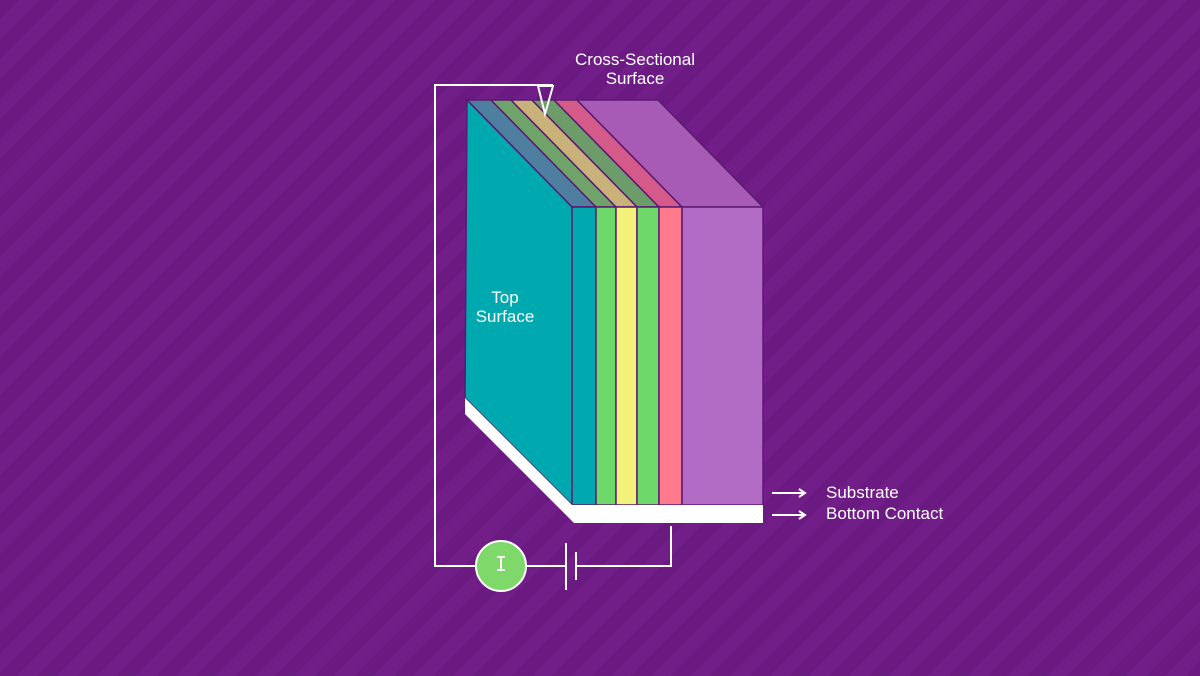 This screenshot has width=1200, height=676. What do you see at coordinates (862, 492) in the screenshot?
I see `substrate-label: Substrate` at bounding box center [862, 492].